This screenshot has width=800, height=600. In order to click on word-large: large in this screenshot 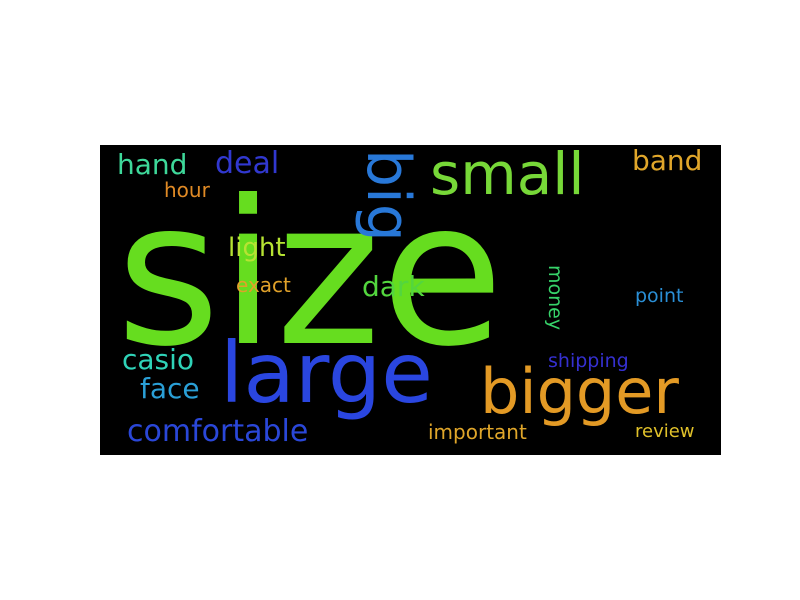, I will do `click(326, 373)`.